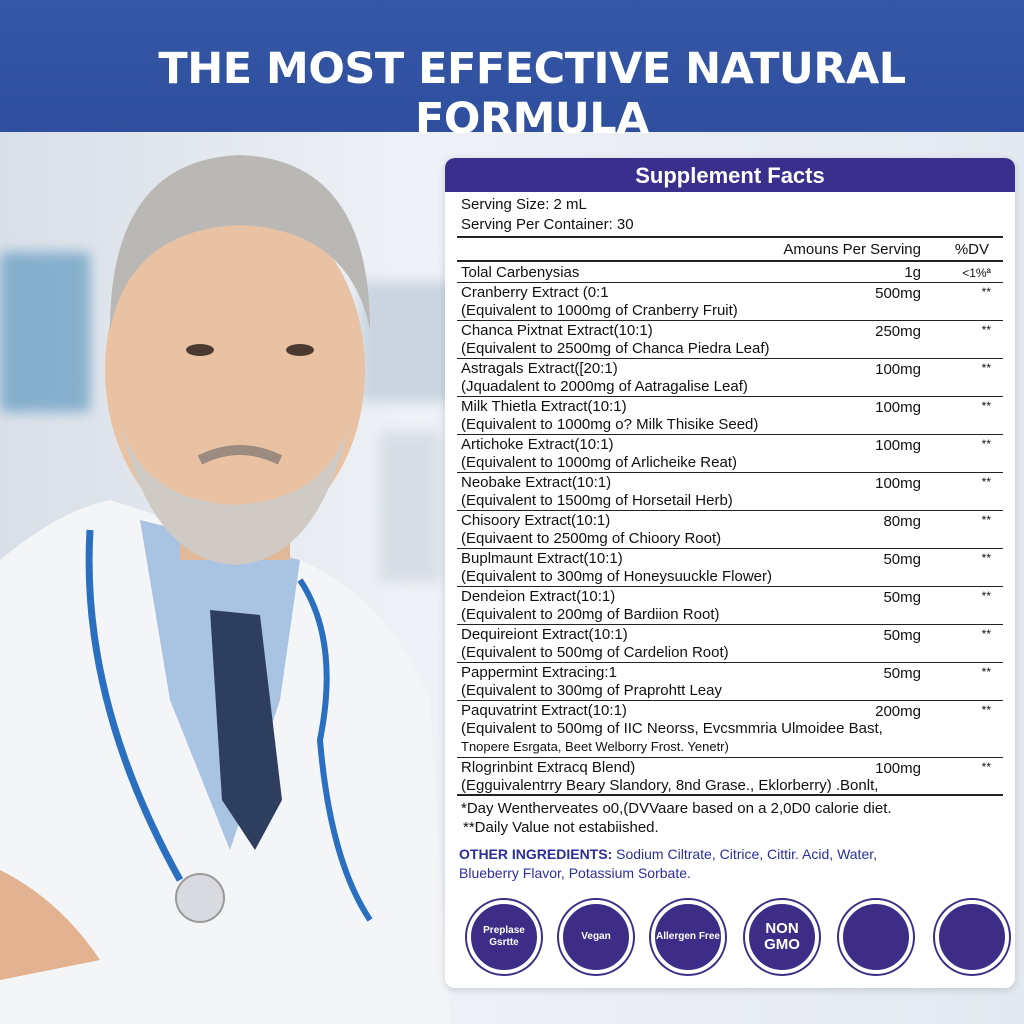 This screenshot has width=1024, height=1024. What do you see at coordinates (575, 873) in the screenshot?
I see `other-ingredients-line2: Blueberry Flavor, Potassium Sorbate.` at bounding box center [575, 873].